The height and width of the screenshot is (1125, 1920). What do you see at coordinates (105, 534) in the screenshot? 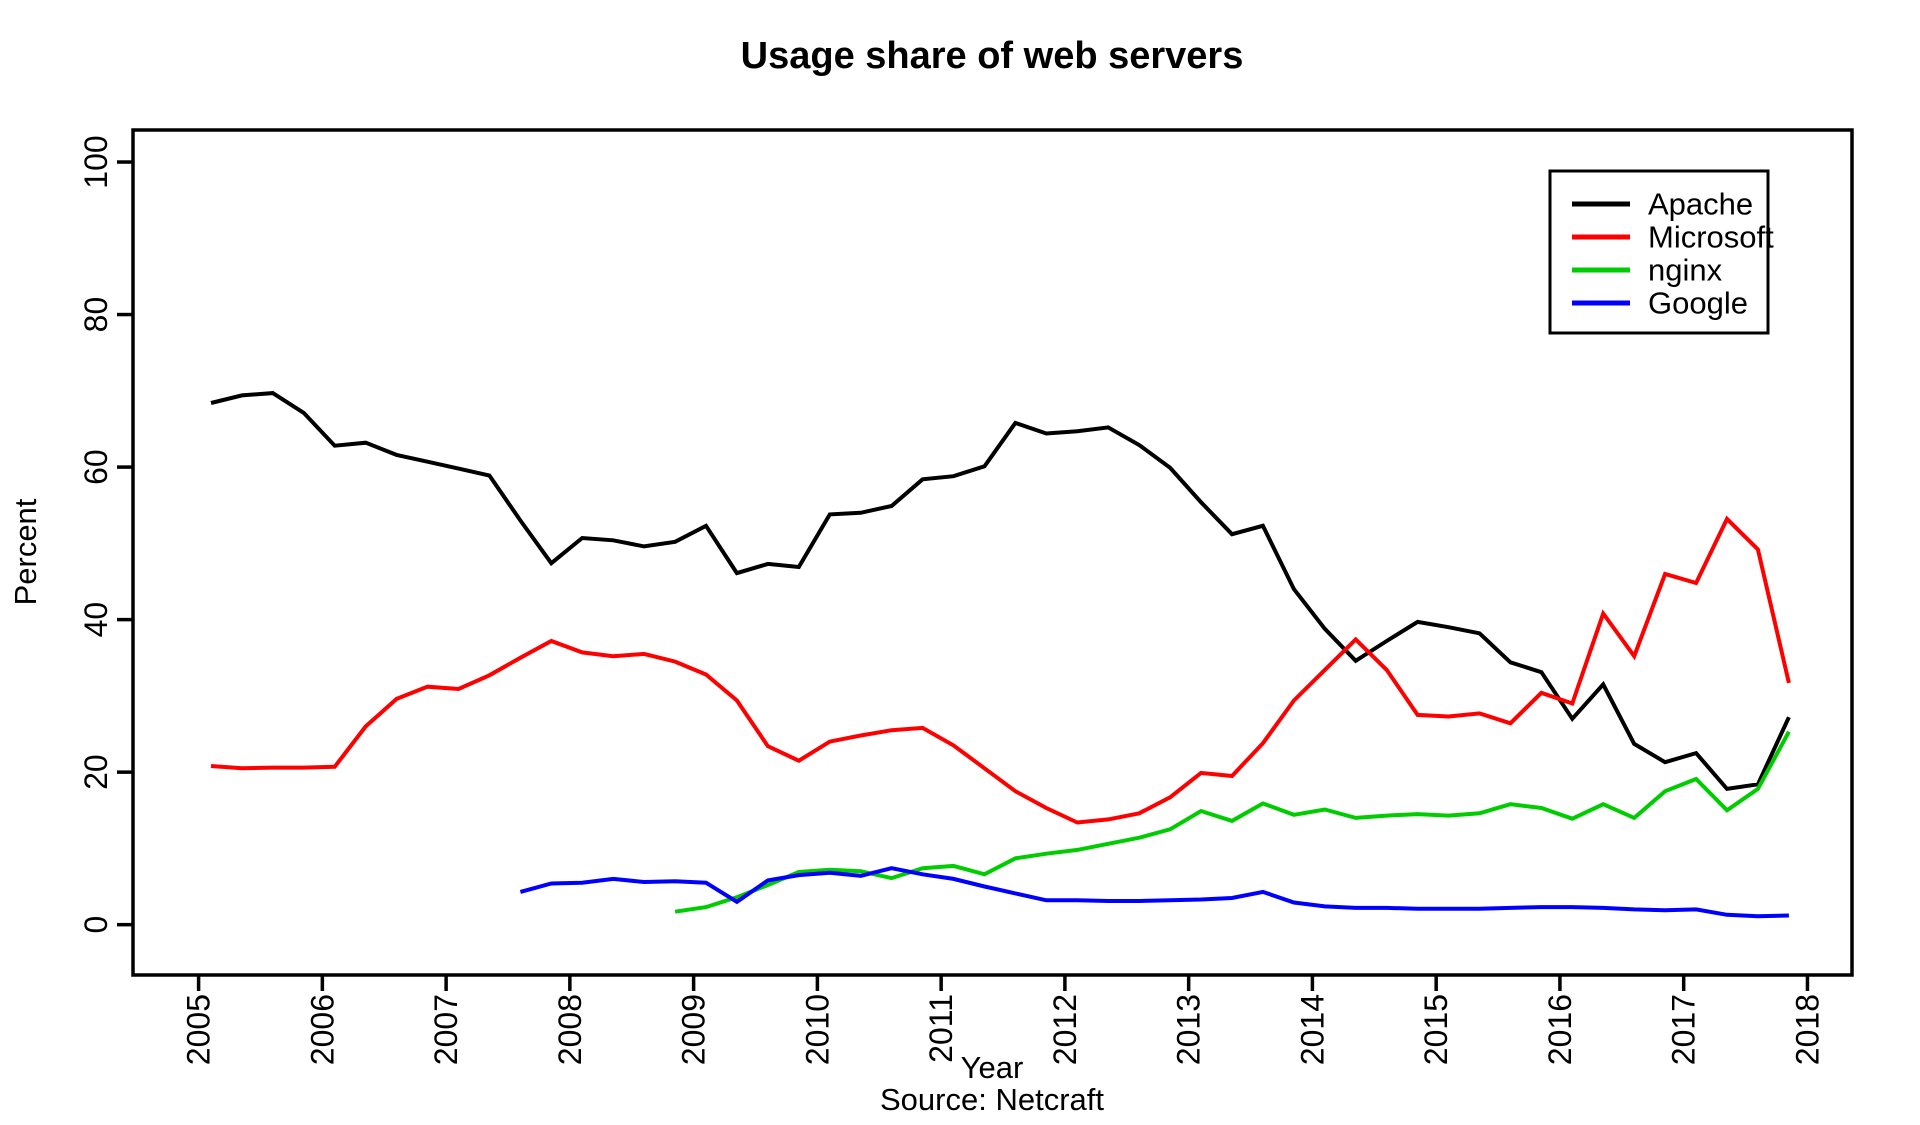
I see `y-axis-ticks: 0 20 40 60 80 100` at bounding box center [105, 534].